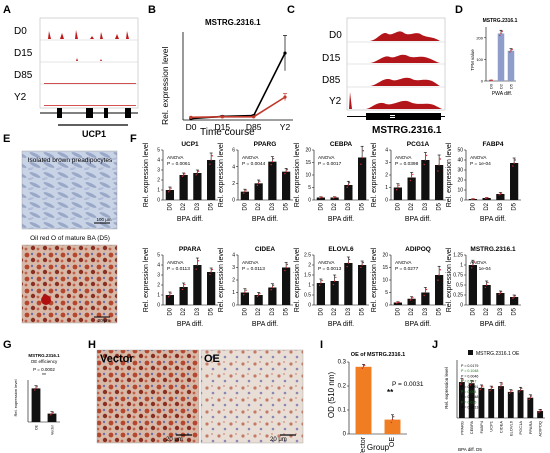 Image resolution: width=550 pixels, height=453 pixels. What do you see at coordinates (191, 127) in the screenshot?
I see `x-tick-label-D0: D0` at bounding box center [191, 127].